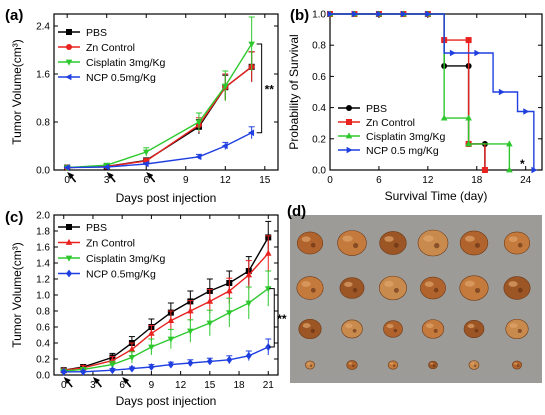 The height and width of the screenshot is (415, 545). Describe the element at coordinates (294, 91) in the screenshot. I see `y-axis-title: Probability of Survival` at that location.